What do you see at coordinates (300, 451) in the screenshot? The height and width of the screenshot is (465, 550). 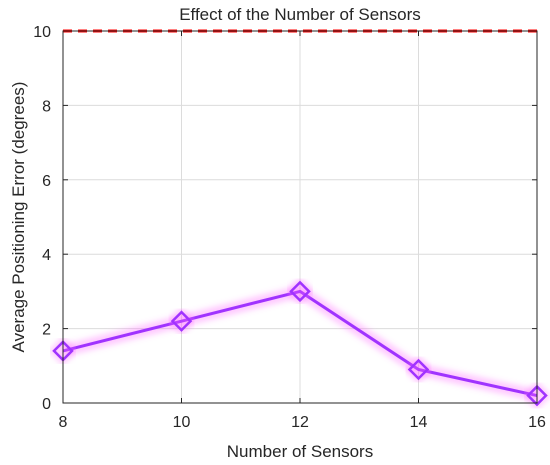 I see `x-axis-label: Number of Sensors` at bounding box center [300, 451].